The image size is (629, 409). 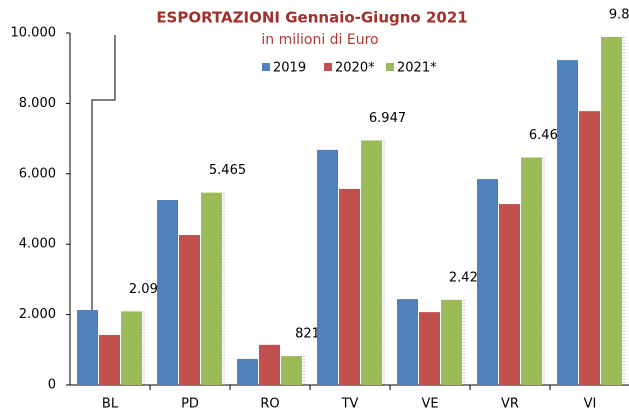 What do you see at coordinates (227, 170) in the screenshot?
I see `data-label: 5.465` at bounding box center [227, 170].